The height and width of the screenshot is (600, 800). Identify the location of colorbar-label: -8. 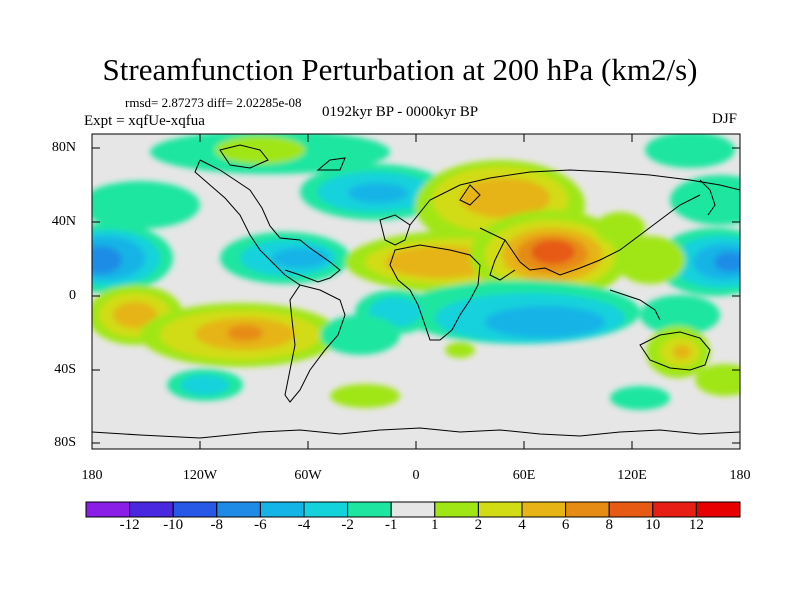
(217, 525).